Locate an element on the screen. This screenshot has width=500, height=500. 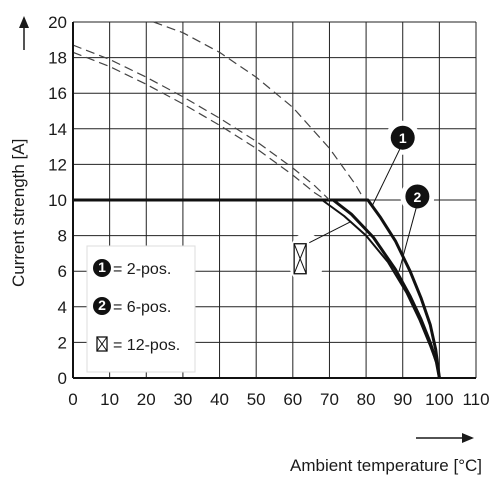
x-tick-label: 50 is located at coordinates (256, 399).